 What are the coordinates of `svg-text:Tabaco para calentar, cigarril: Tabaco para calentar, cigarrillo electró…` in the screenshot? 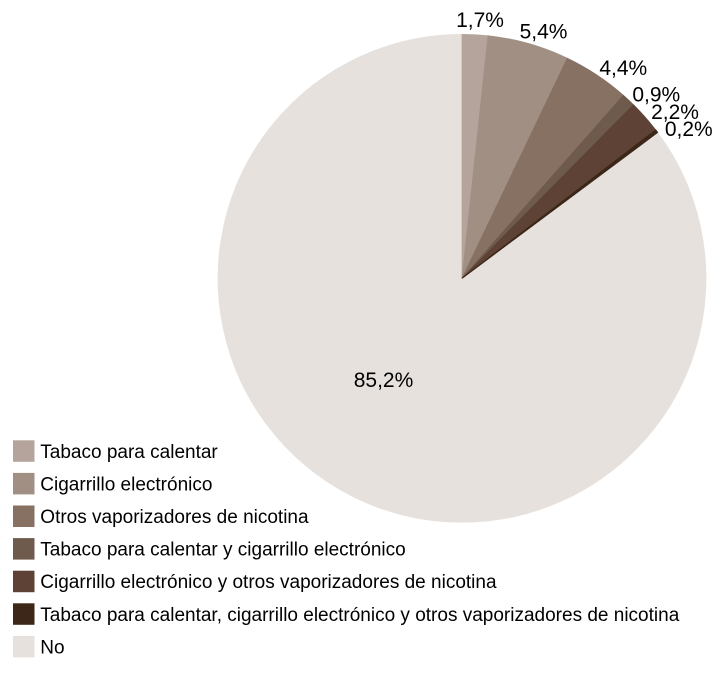 It's located at (359, 615).